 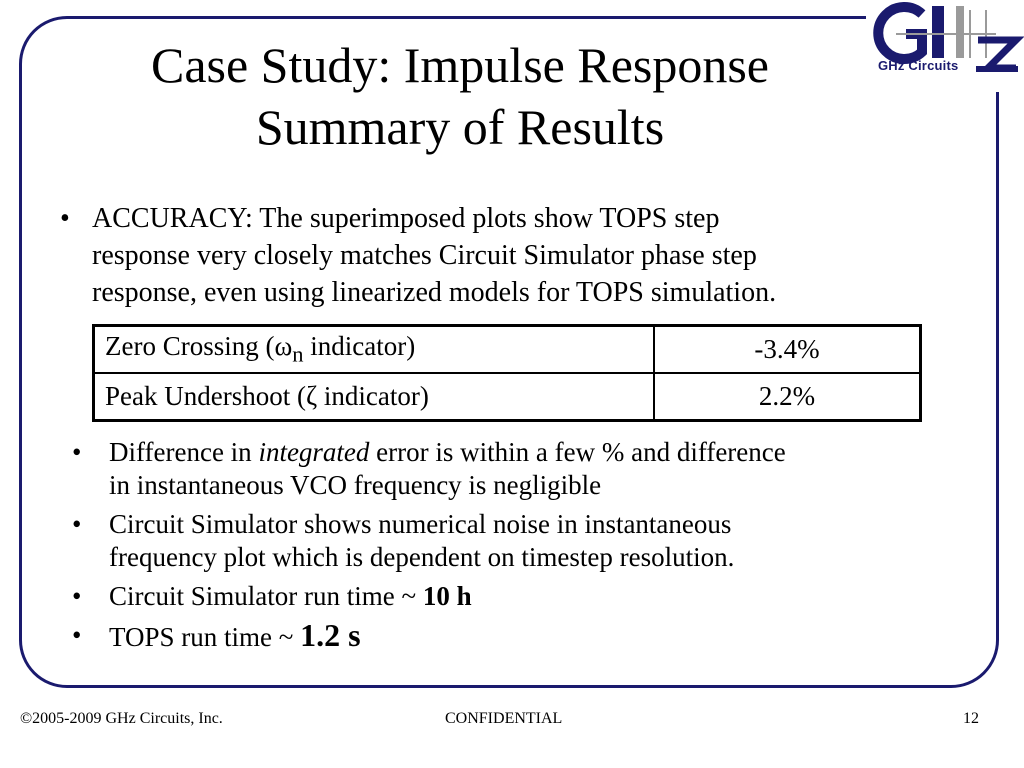 What do you see at coordinates (373, 349) in the screenshot?
I see `row-label: Zero Crossing (ωn indicator)` at bounding box center [373, 349].